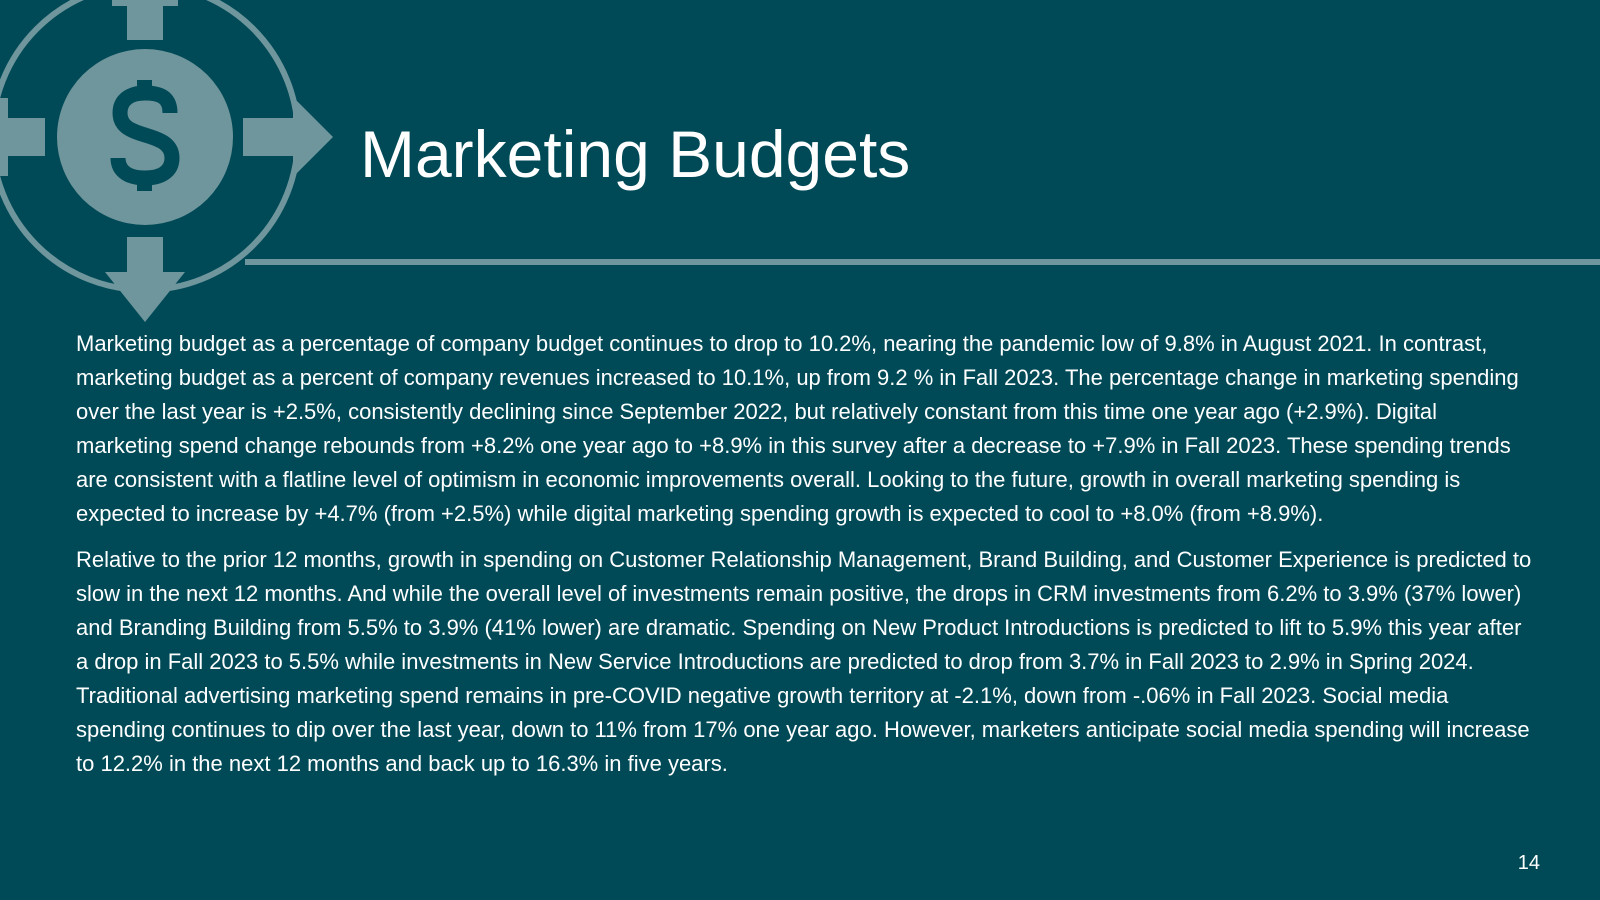 This screenshot has width=1600, height=900. I want to click on page-number: 14, so click(1528, 863).